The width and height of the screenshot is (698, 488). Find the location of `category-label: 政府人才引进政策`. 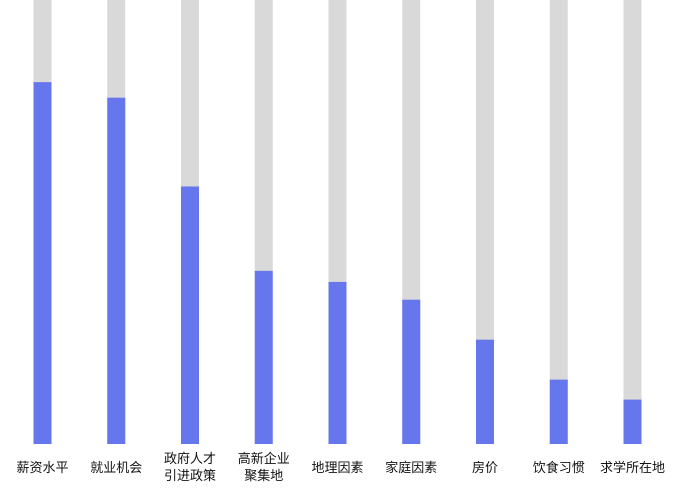

category-label: 政府人才引进政策 is located at coordinates (190, 468).